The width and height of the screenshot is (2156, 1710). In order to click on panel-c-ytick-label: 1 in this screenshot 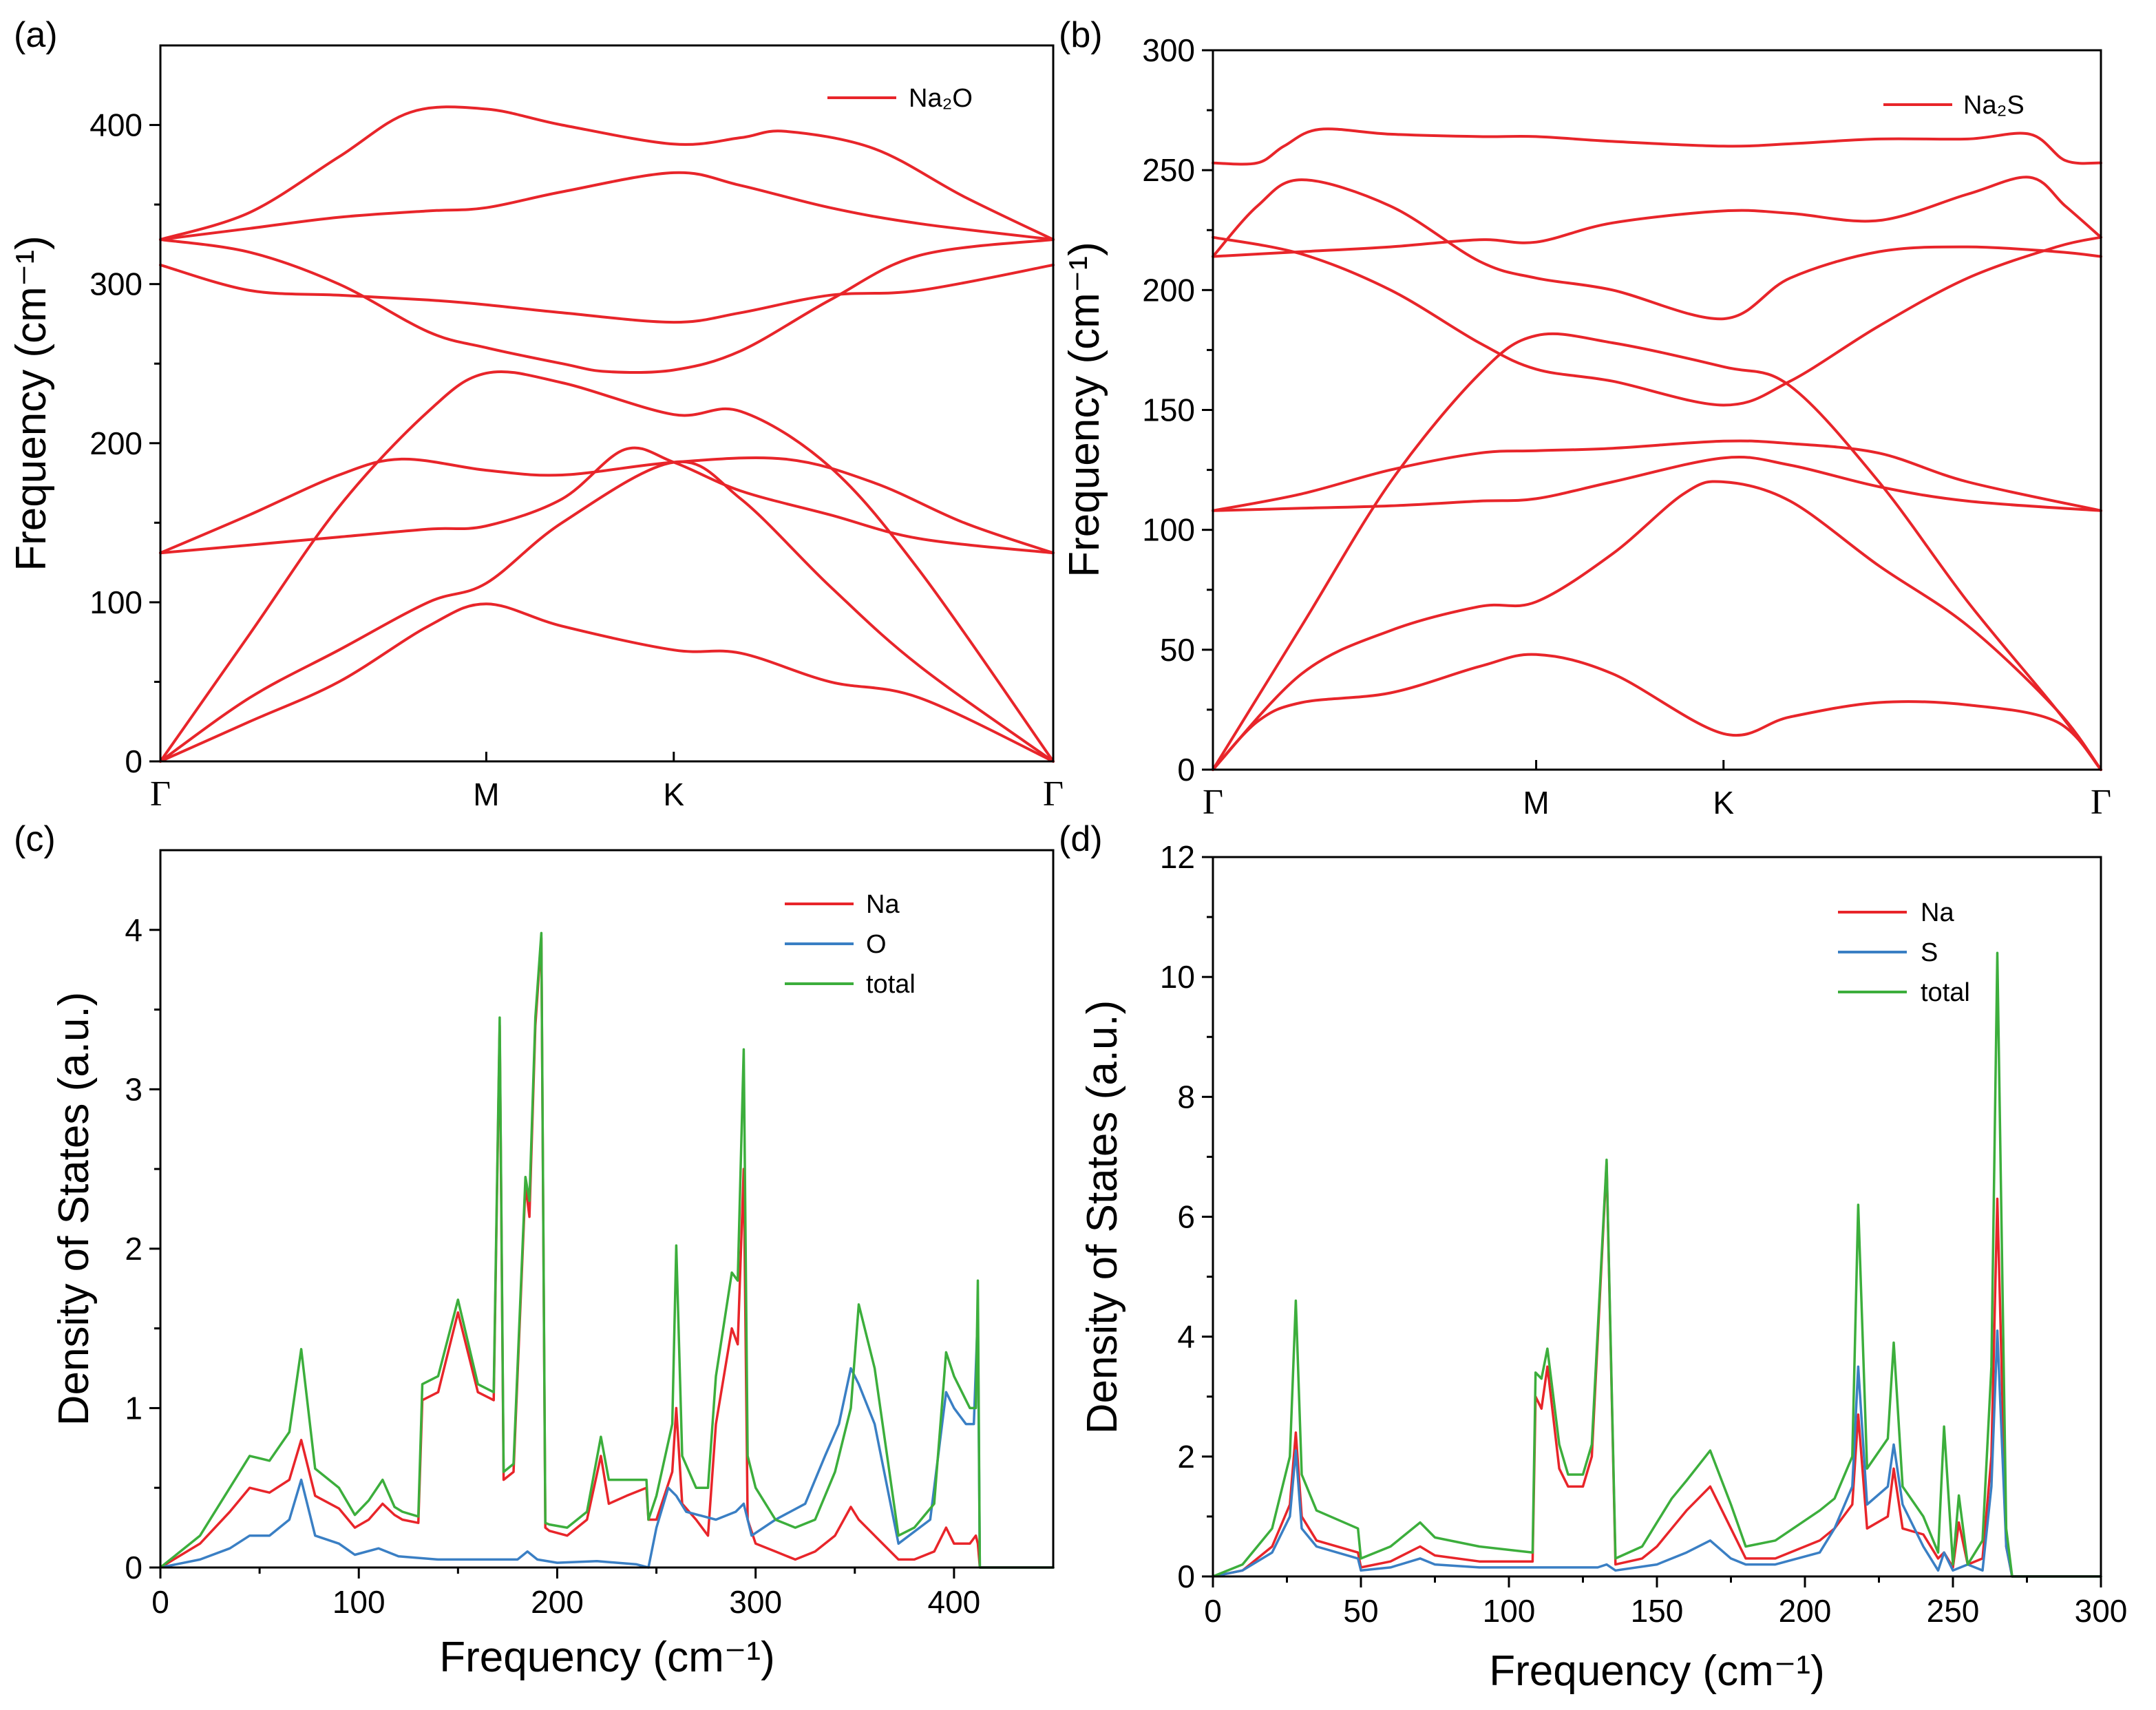, I will do `click(133, 1408)`.